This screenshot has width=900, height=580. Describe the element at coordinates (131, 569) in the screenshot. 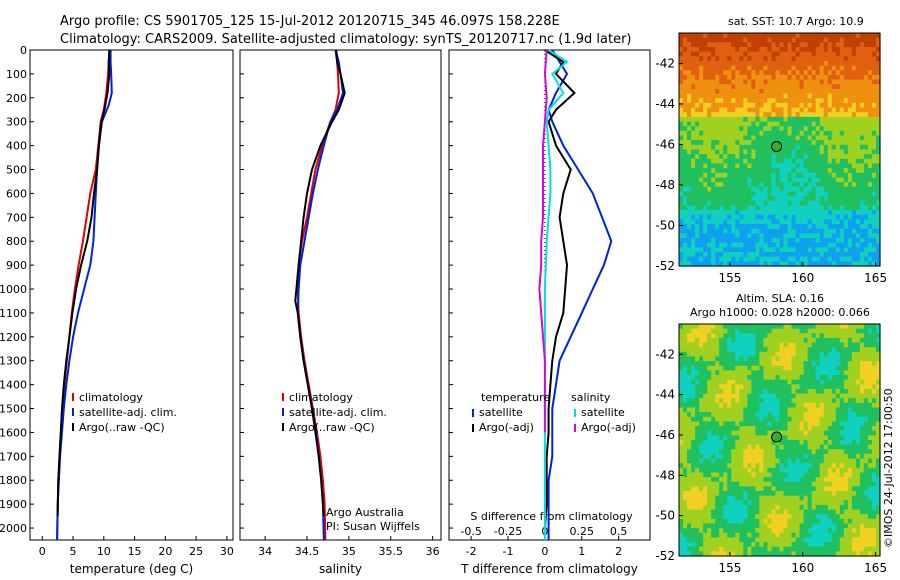

I see `x-axis-label-1: temperature (deg C)` at that location.